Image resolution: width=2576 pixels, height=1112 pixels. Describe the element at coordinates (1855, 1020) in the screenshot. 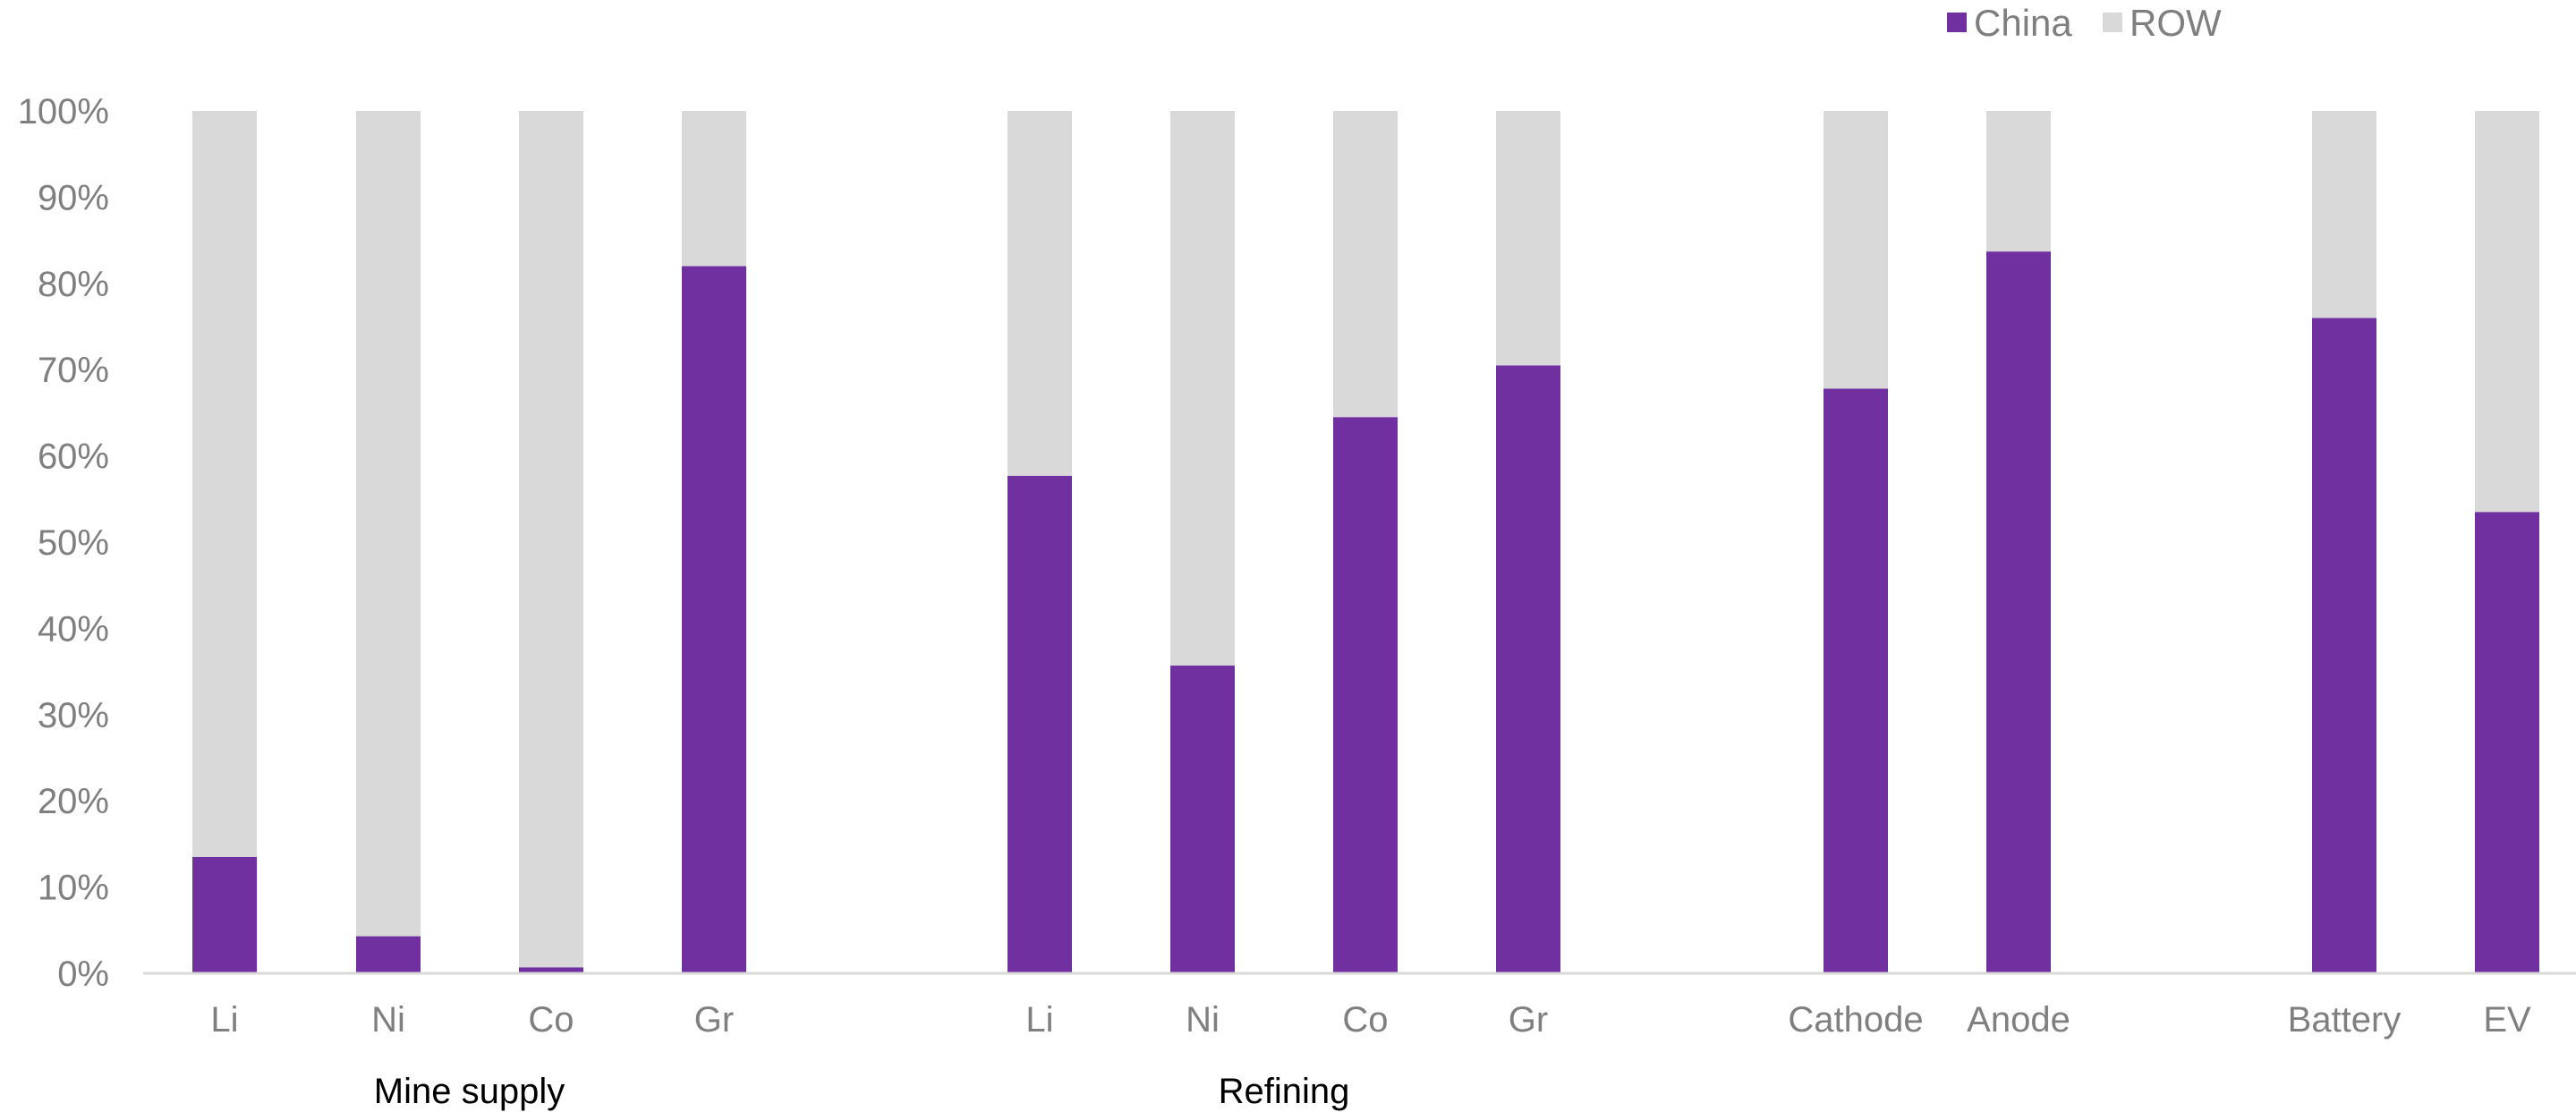

I see `x-category-label: Cathode` at that location.